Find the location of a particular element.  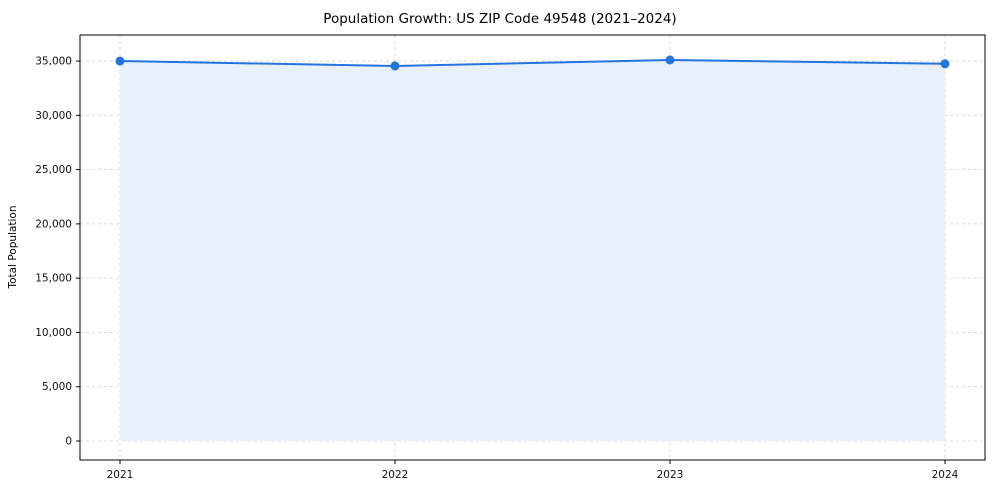

x-tick-label: 2023 is located at coordinates (670, 475).